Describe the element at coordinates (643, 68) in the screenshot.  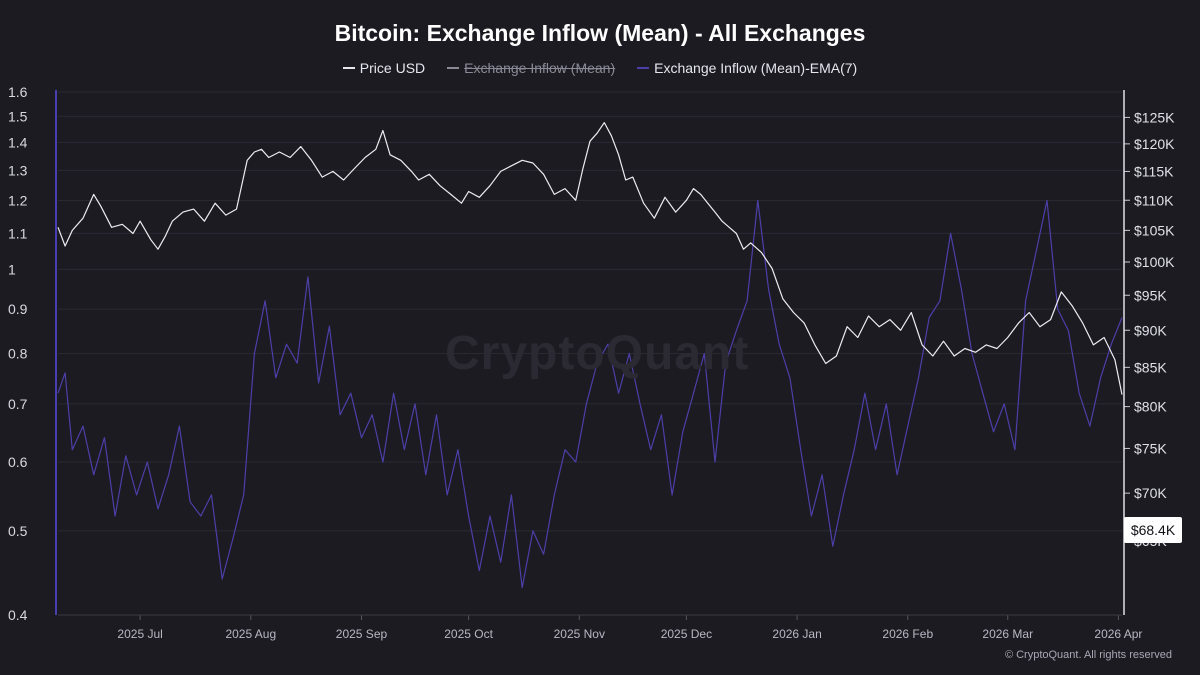
I see `legend-swatch-ema` at that location.